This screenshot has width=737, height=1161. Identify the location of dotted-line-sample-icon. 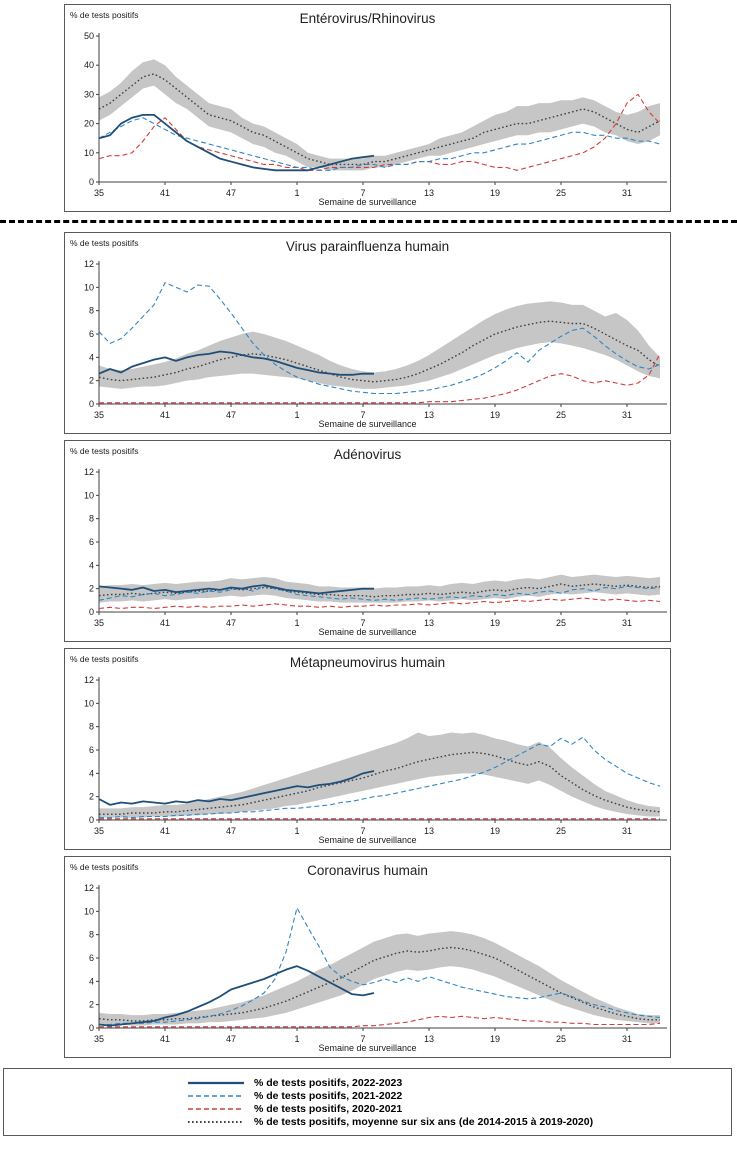
(216, 1122).